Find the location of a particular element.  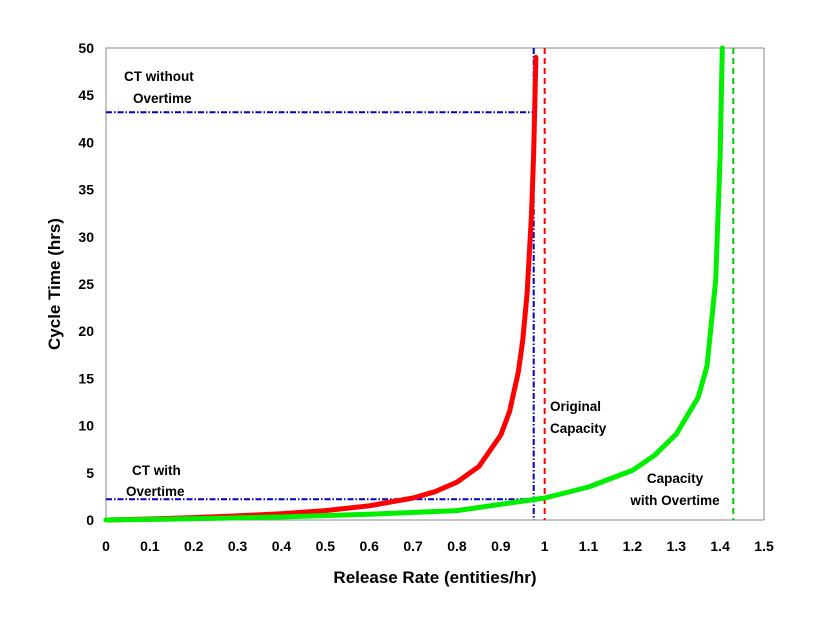

y-tick-label: 50 is located at coordinates (86, 48).